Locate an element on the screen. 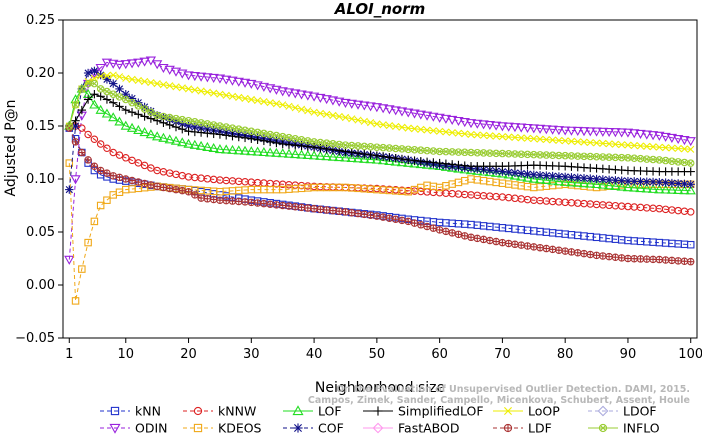  y-tick-label: 0.00 is located at coordinates (40, 285).